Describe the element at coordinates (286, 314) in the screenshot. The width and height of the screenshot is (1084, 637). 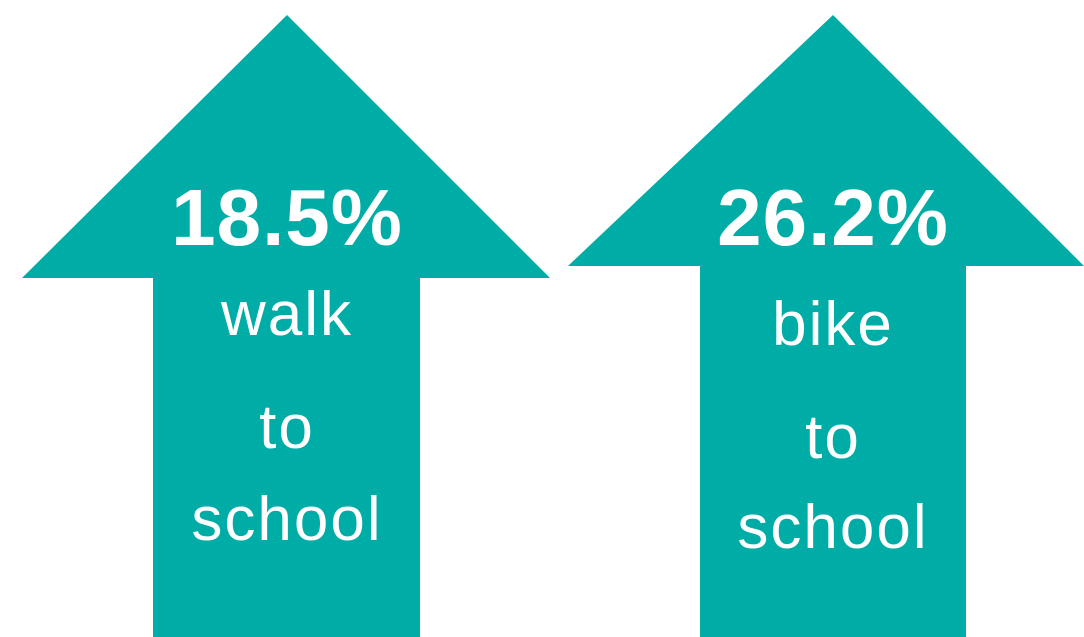
I see `label-line: walk` at that location.